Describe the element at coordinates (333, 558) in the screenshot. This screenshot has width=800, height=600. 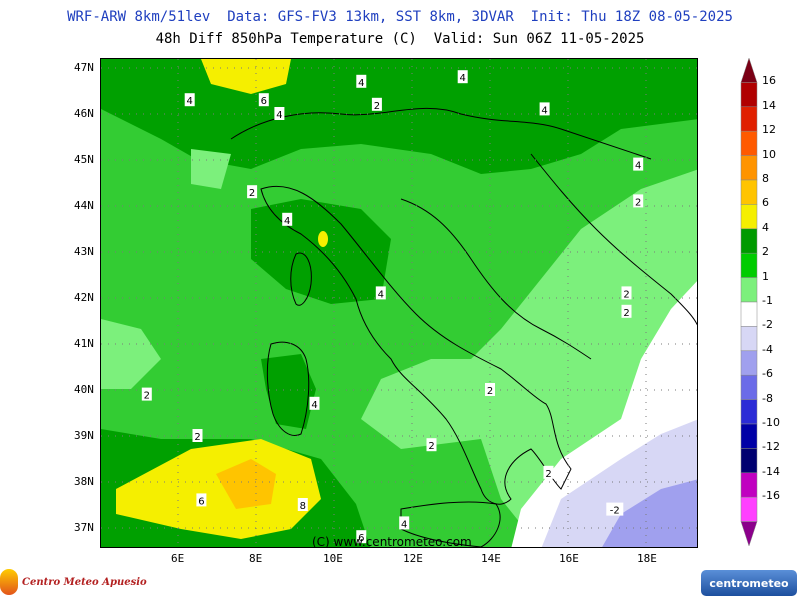
I see `lon-label: 10E` at that location.